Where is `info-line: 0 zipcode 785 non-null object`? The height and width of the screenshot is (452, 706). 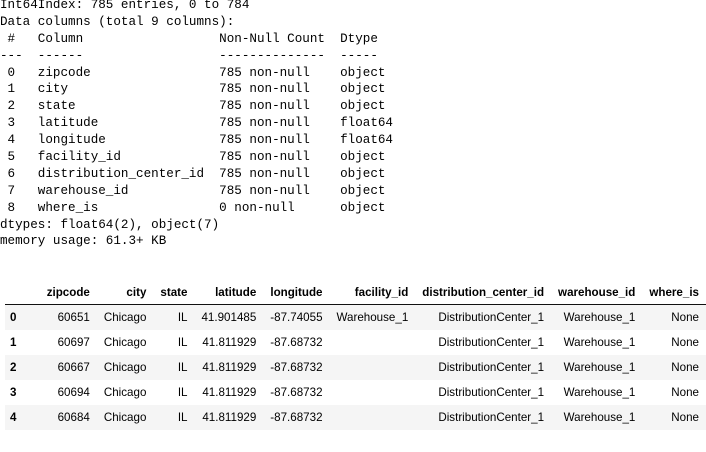 info-line: 0 zipcode 785 non-null object is located at coordinates (196, 72).